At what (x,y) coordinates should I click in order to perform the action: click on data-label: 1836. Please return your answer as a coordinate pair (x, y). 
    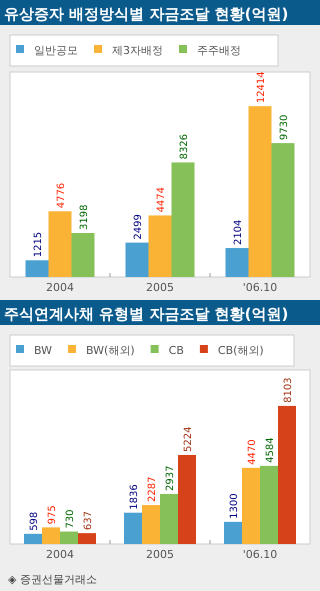
    Looking at the image, I should click on (134, 497).